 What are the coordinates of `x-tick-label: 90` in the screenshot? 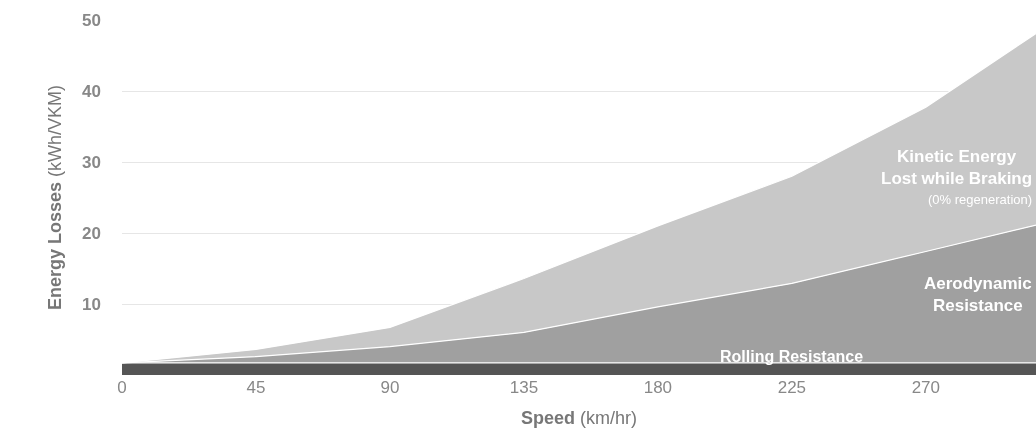 It's located at (390, 387).